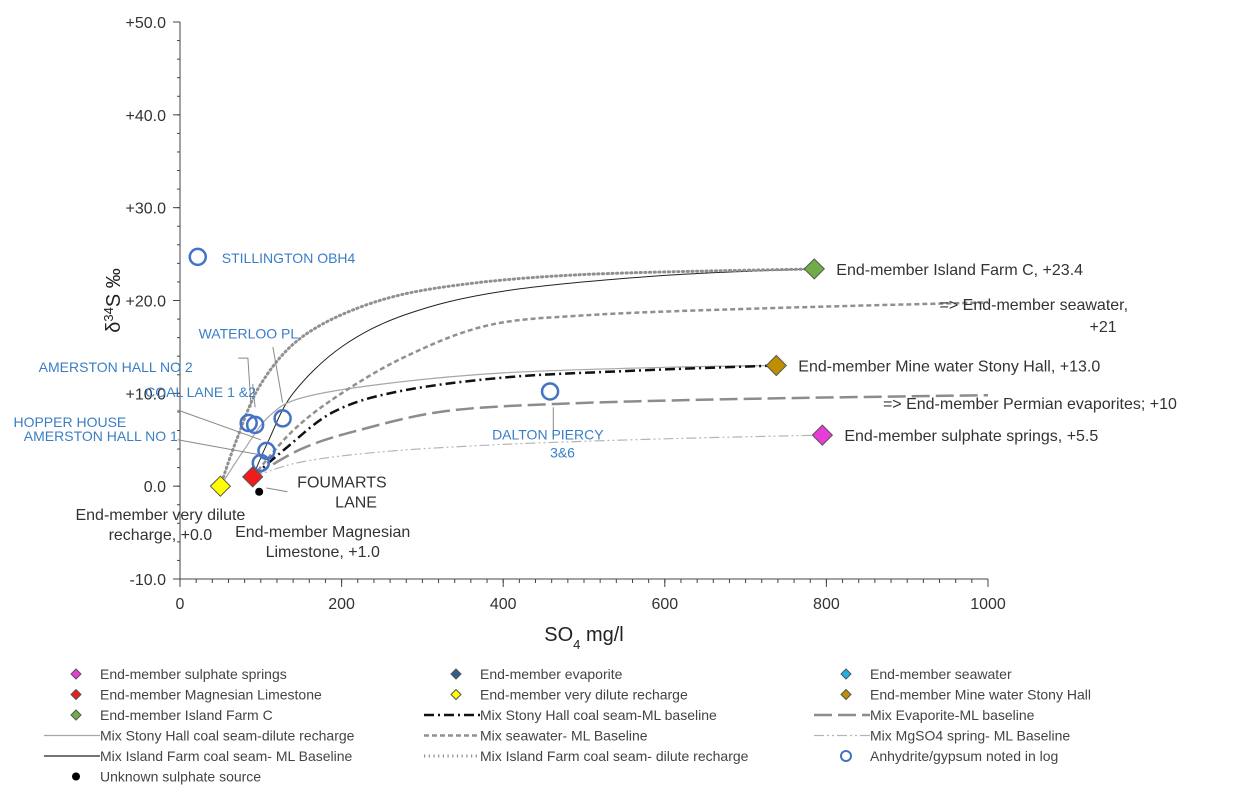  I want to click on legend-item: End-member sulphate springs, so click(178, 674).